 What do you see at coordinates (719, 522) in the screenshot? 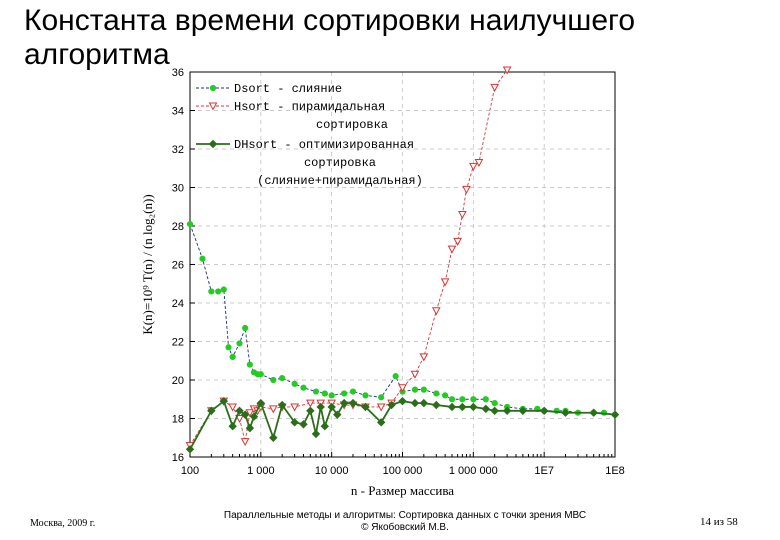
I see `footer-right: 14 из 58` at bounding box center [719, 522].